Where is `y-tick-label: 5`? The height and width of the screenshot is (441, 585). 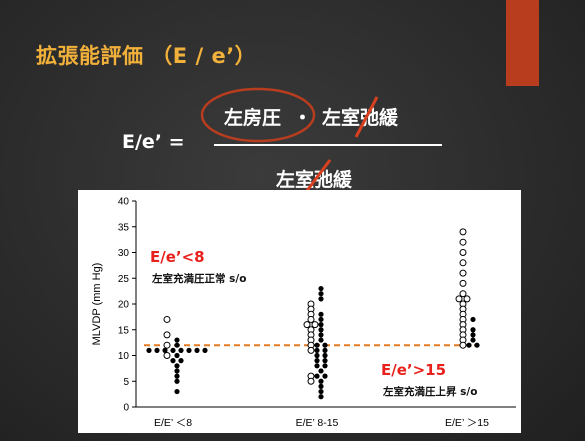
y-tick-label: 5 is located at coordinates (126, 382).